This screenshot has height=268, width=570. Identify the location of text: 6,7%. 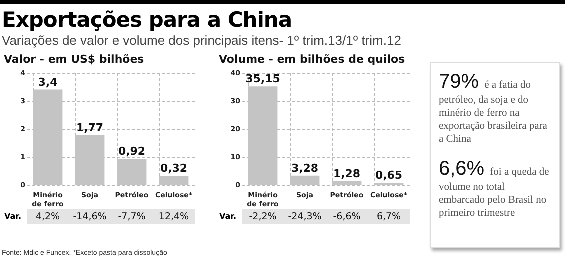
(389, 217).